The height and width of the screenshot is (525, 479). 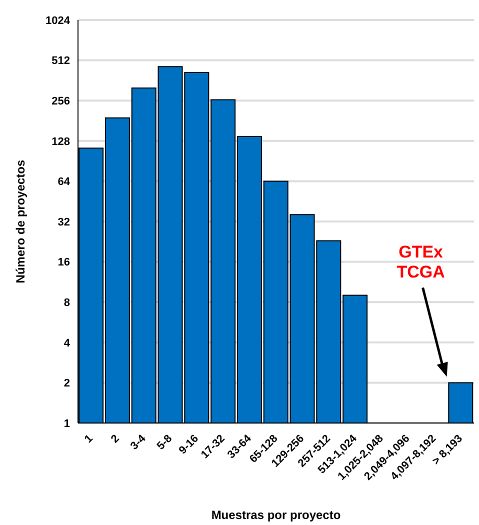 What do you see at coordinates (67, 424) in the screenshot?
I see `y-tick-label: 1` at bounding box center [67, 424].